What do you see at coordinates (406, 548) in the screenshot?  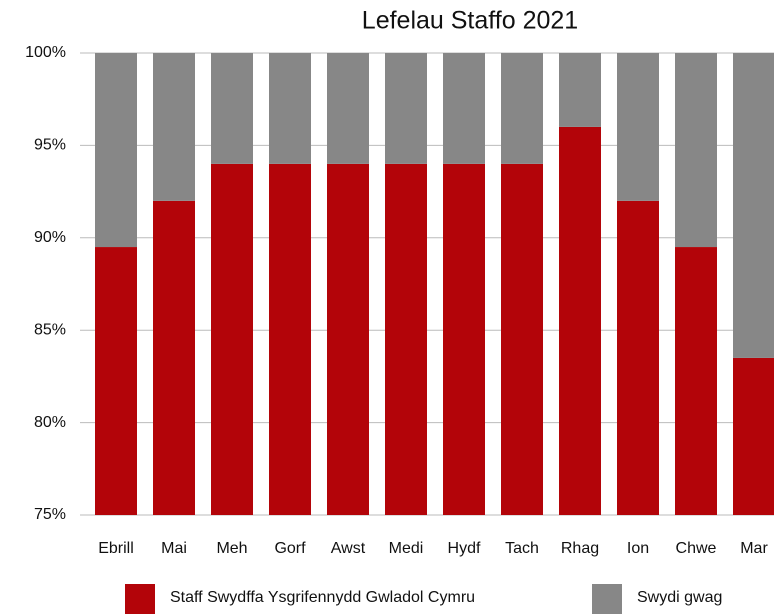 I see `x-tick-label: Medi` at bounding box center [406, 548].